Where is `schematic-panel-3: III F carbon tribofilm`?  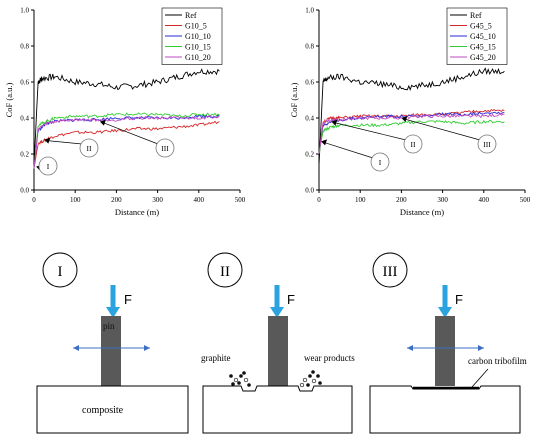 schematic-panel-3: III F carbon tribofilm is located at coordinates (448, 343).